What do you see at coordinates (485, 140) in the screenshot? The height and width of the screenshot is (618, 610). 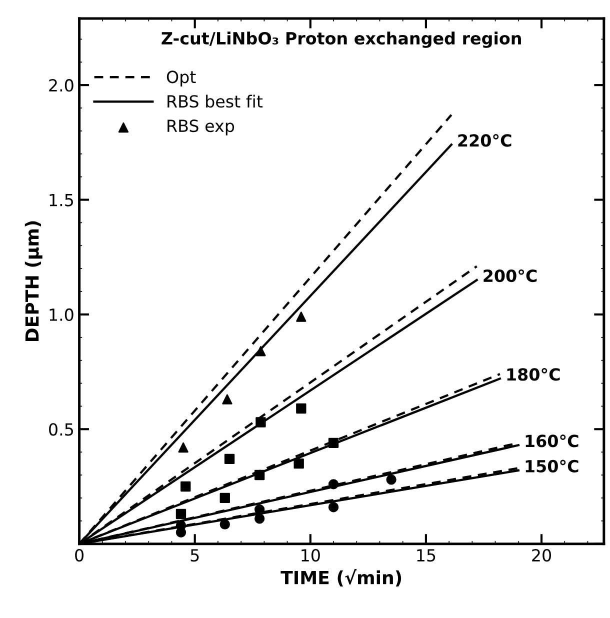 I see `annotation: 220°C` at bounding box center [485, 140].